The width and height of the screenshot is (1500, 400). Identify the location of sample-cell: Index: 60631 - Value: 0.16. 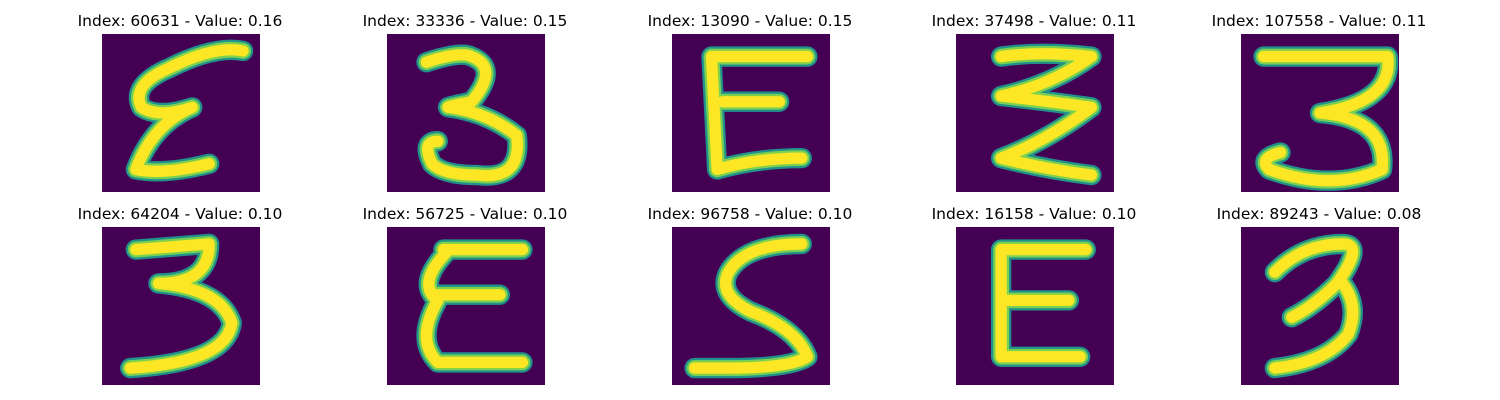
(180, 102).